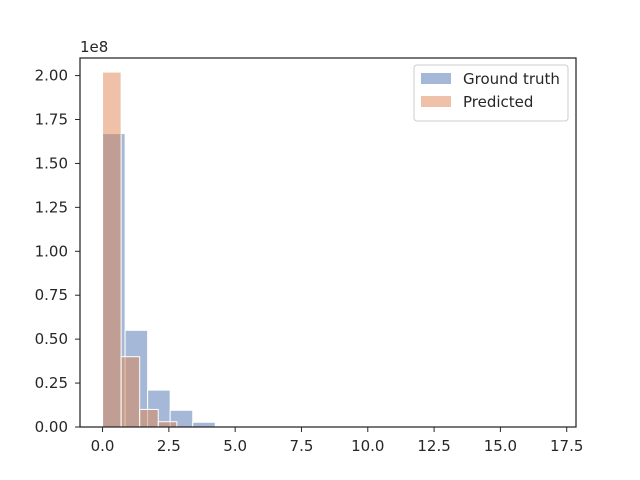  Describe the element at coordinates (511, 79) in the screenshot. I see `legend-label: Ground truth` at that location.